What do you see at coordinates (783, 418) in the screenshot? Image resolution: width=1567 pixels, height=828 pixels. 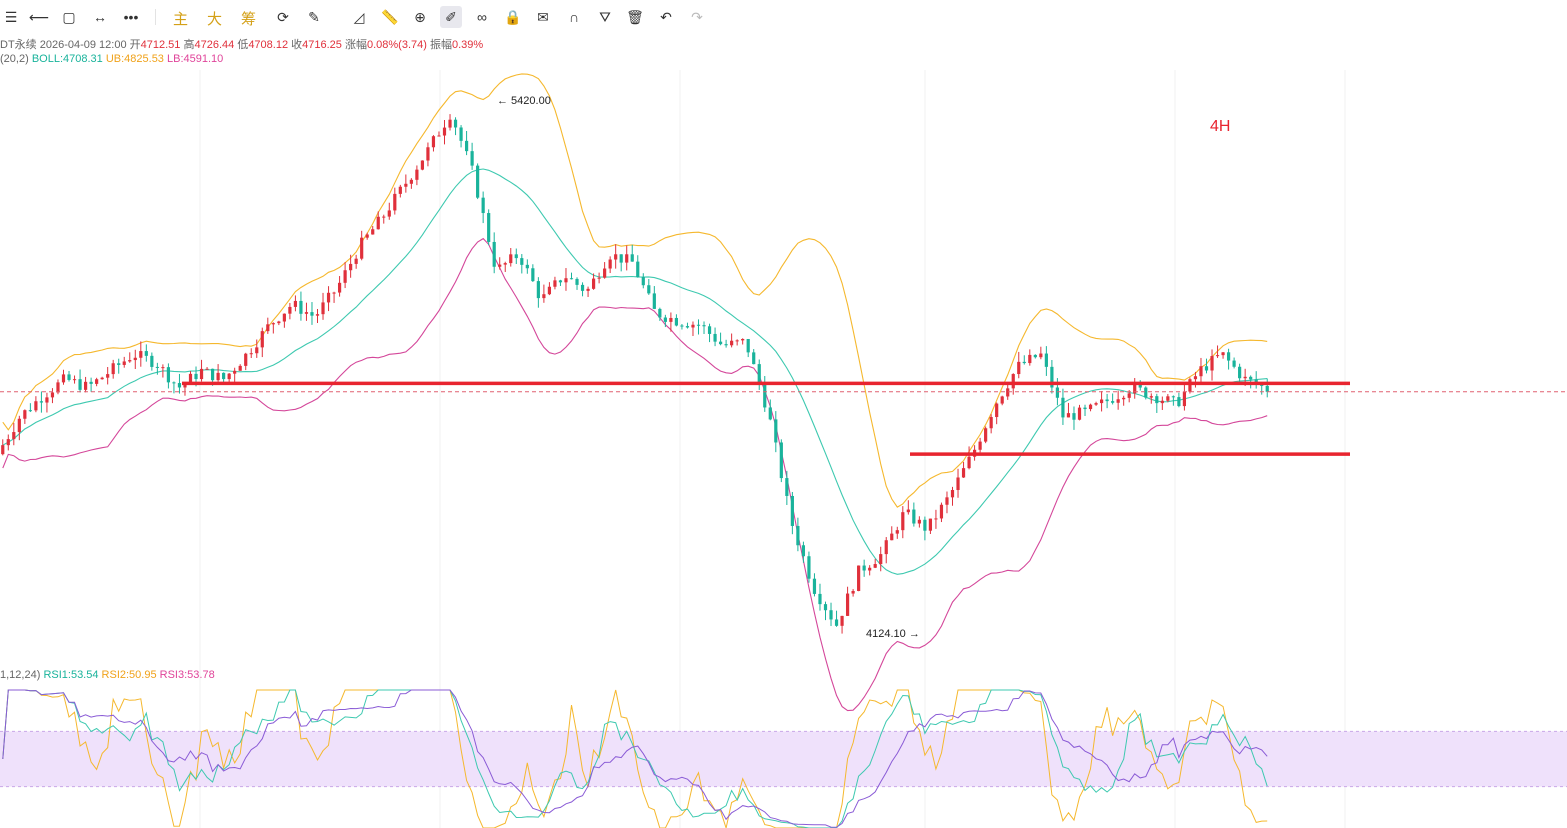 I see `chart-drawings` at bounding box center [783, 418].